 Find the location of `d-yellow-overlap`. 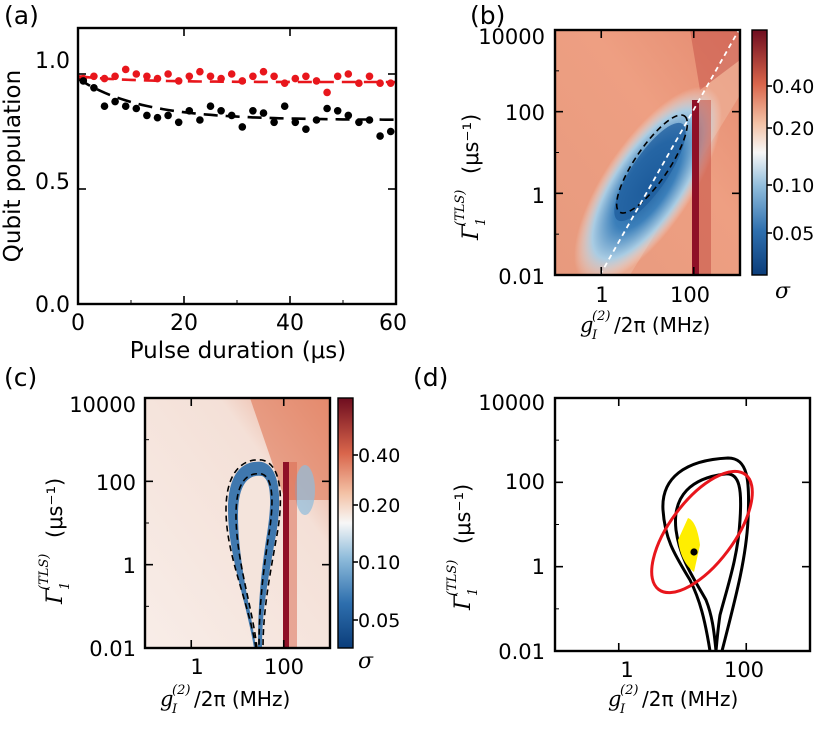

d-yellow-overlap is located at coordinates (689, 545).